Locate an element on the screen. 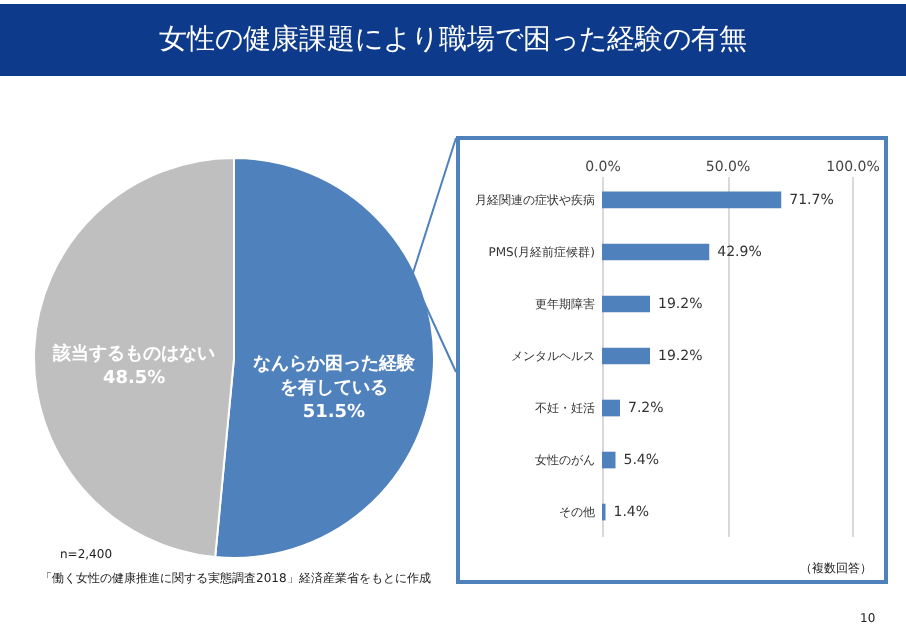 Image resolution: width=906 pixels, height=640 pixels. slice-label: 該当するものはない is located at coordinates (133, 354).